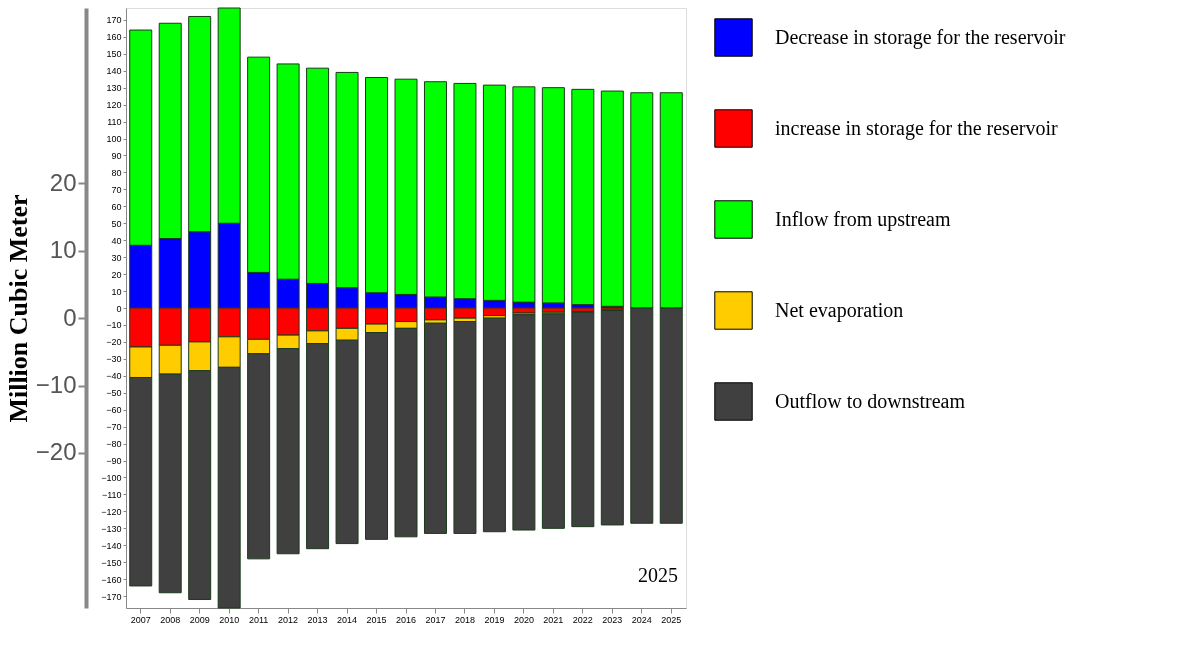 The image size is (1188, 658). I want to click on x-tick-label: 2015, so click(376, 619).